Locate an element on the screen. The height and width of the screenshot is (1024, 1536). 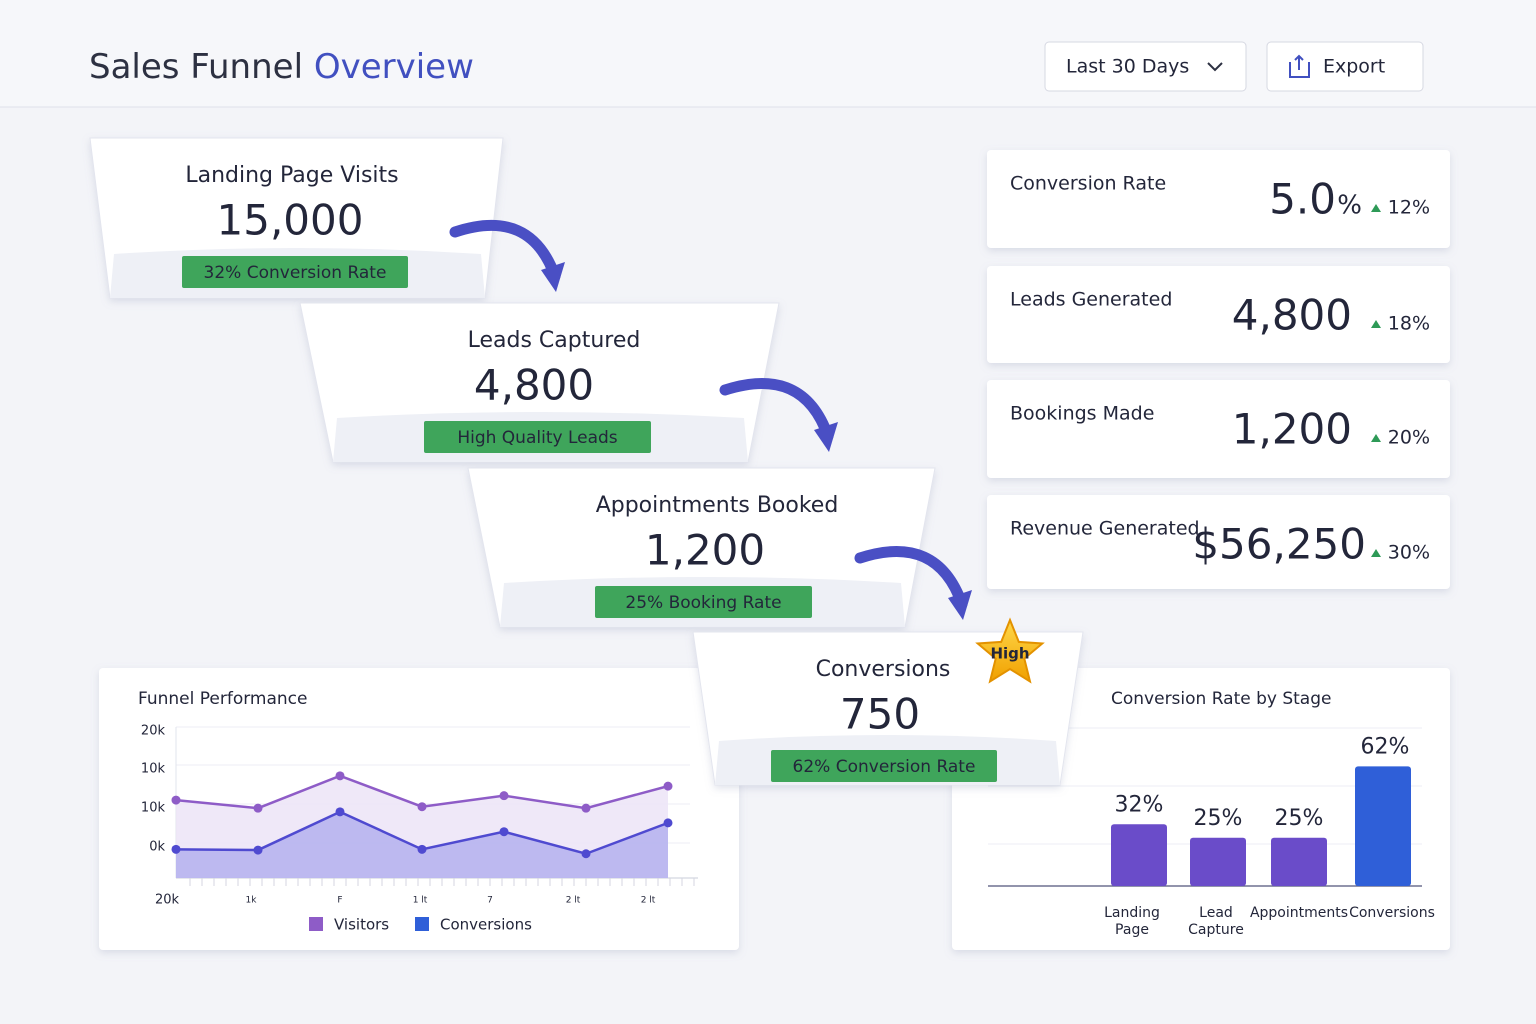
stage-value: 4,800 is located at coordinates (534, 385).